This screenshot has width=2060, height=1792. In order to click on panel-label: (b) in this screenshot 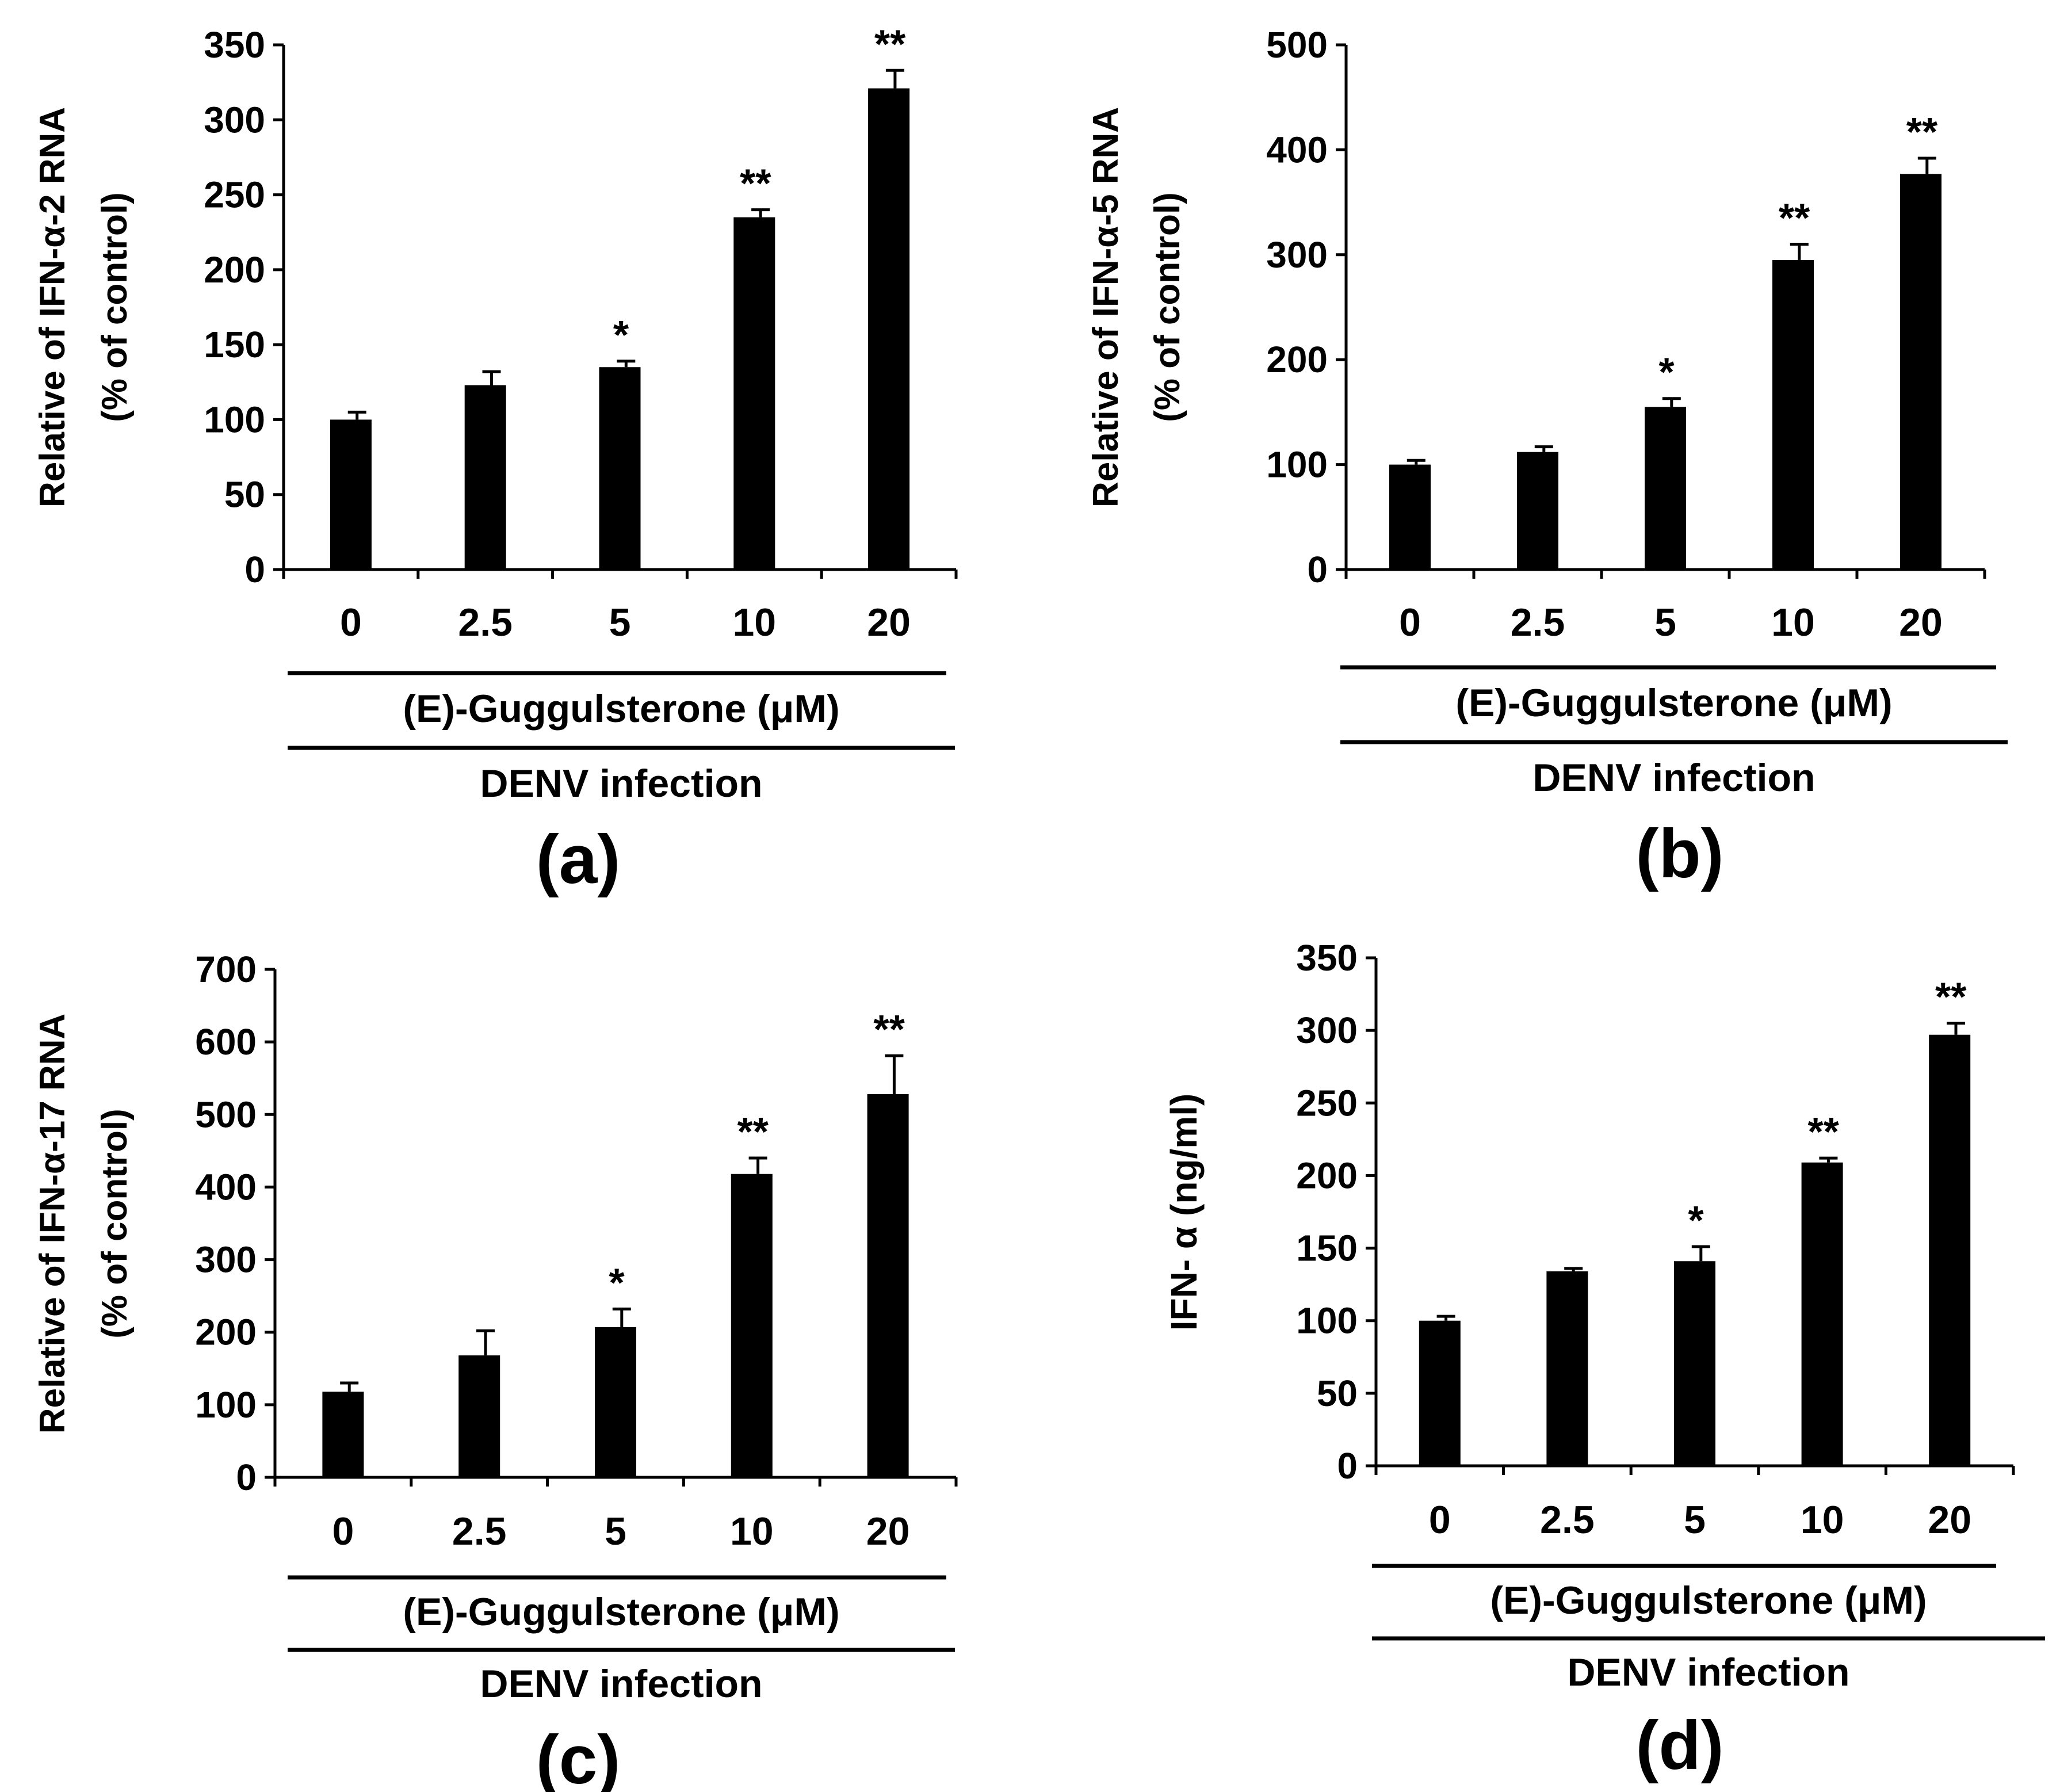, I will do `click(1679, 854)`.